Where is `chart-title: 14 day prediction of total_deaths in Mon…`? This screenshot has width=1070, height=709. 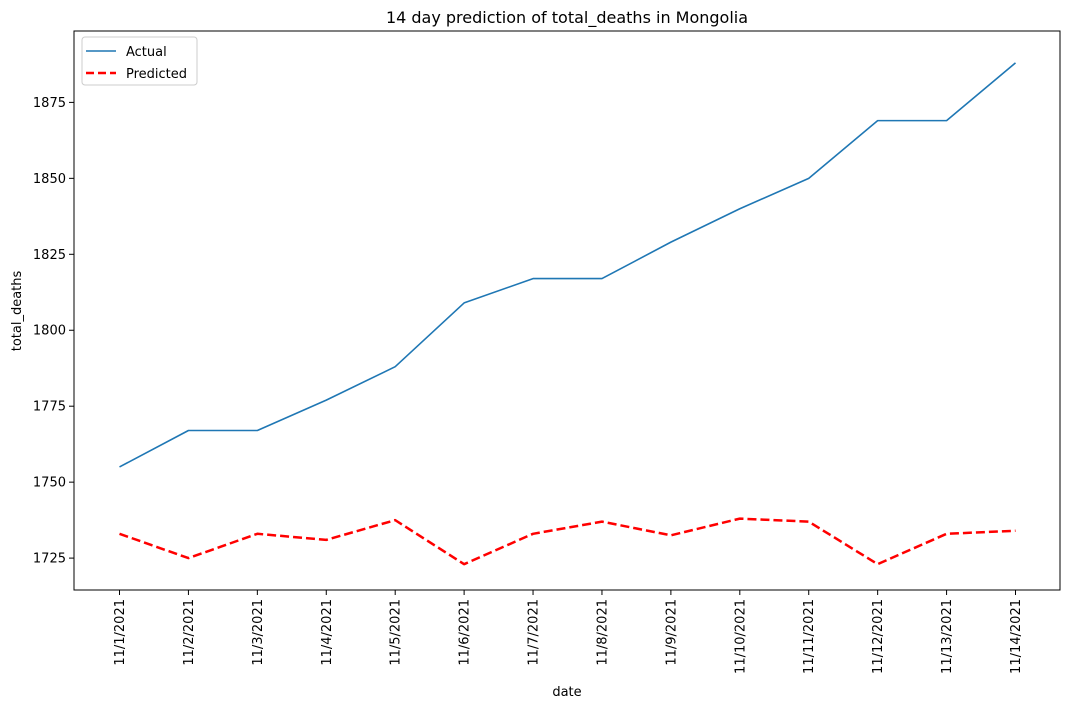 chart-title: 14 day prediction of total_deaths in Mon… is located at coordinates (567, 18).